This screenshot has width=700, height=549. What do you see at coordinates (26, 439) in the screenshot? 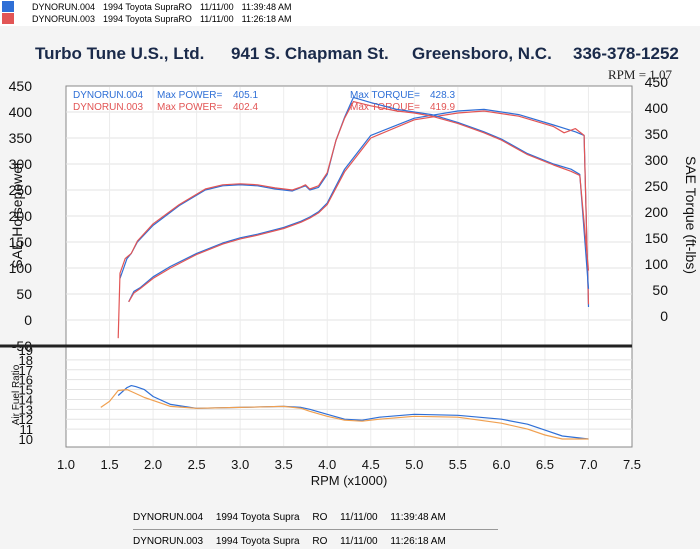
I see `afr-y-tick-label: 10` at bounding box center [26, 439].